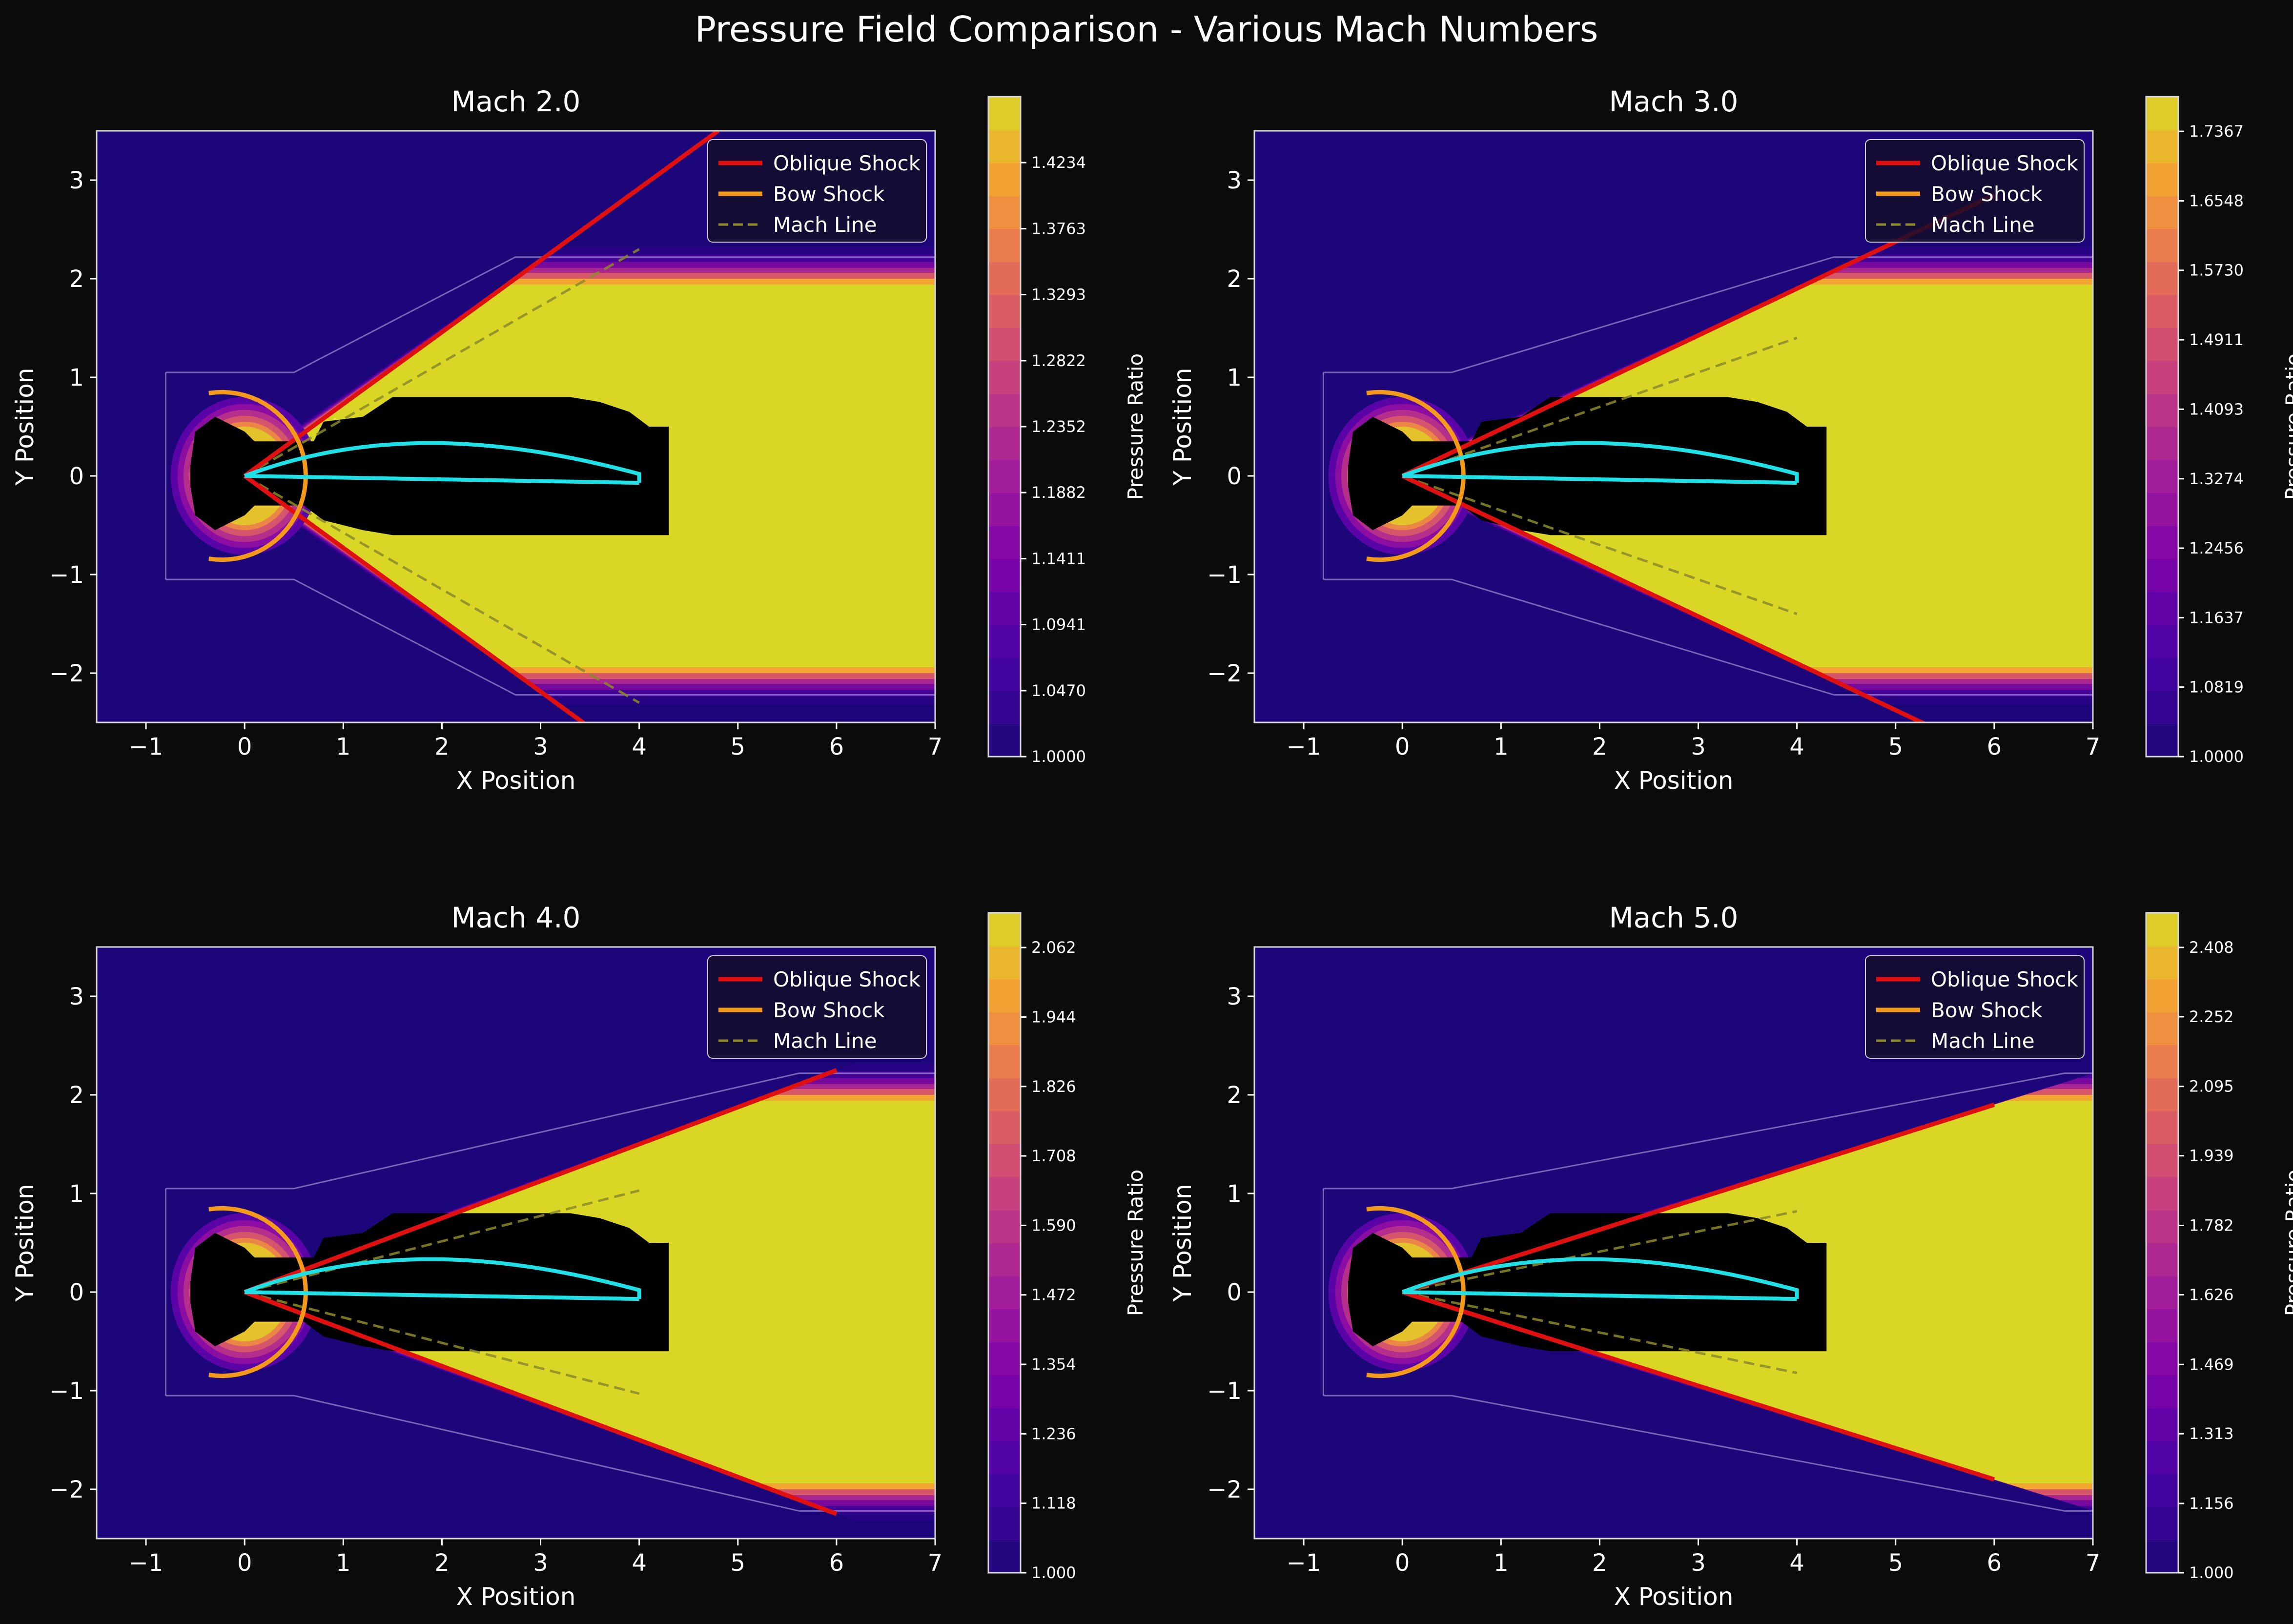  Describe the element at coordinates (2211, 1017) in the screenshot. I see `colorbar-tick-label: 2.252` at that location.